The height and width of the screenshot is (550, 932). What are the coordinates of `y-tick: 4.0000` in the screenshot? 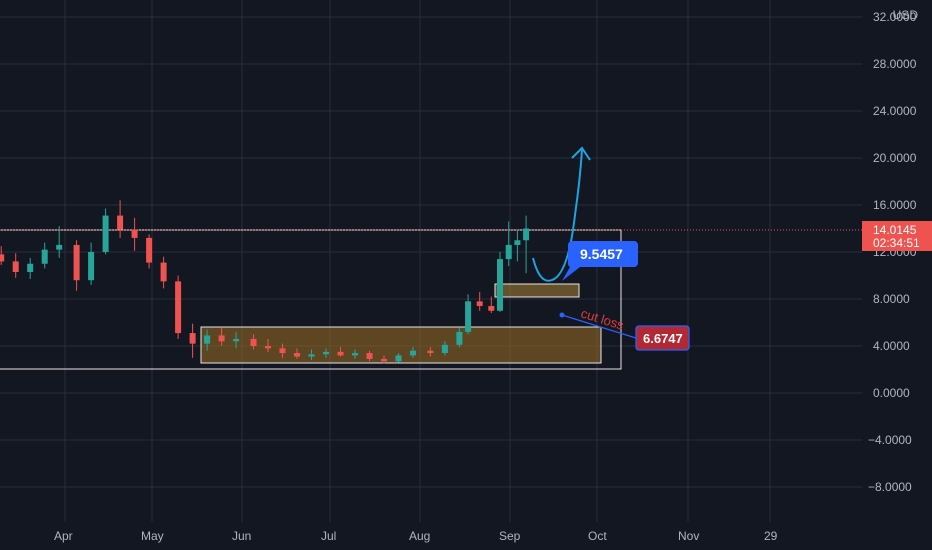 It's located at (891, 346).